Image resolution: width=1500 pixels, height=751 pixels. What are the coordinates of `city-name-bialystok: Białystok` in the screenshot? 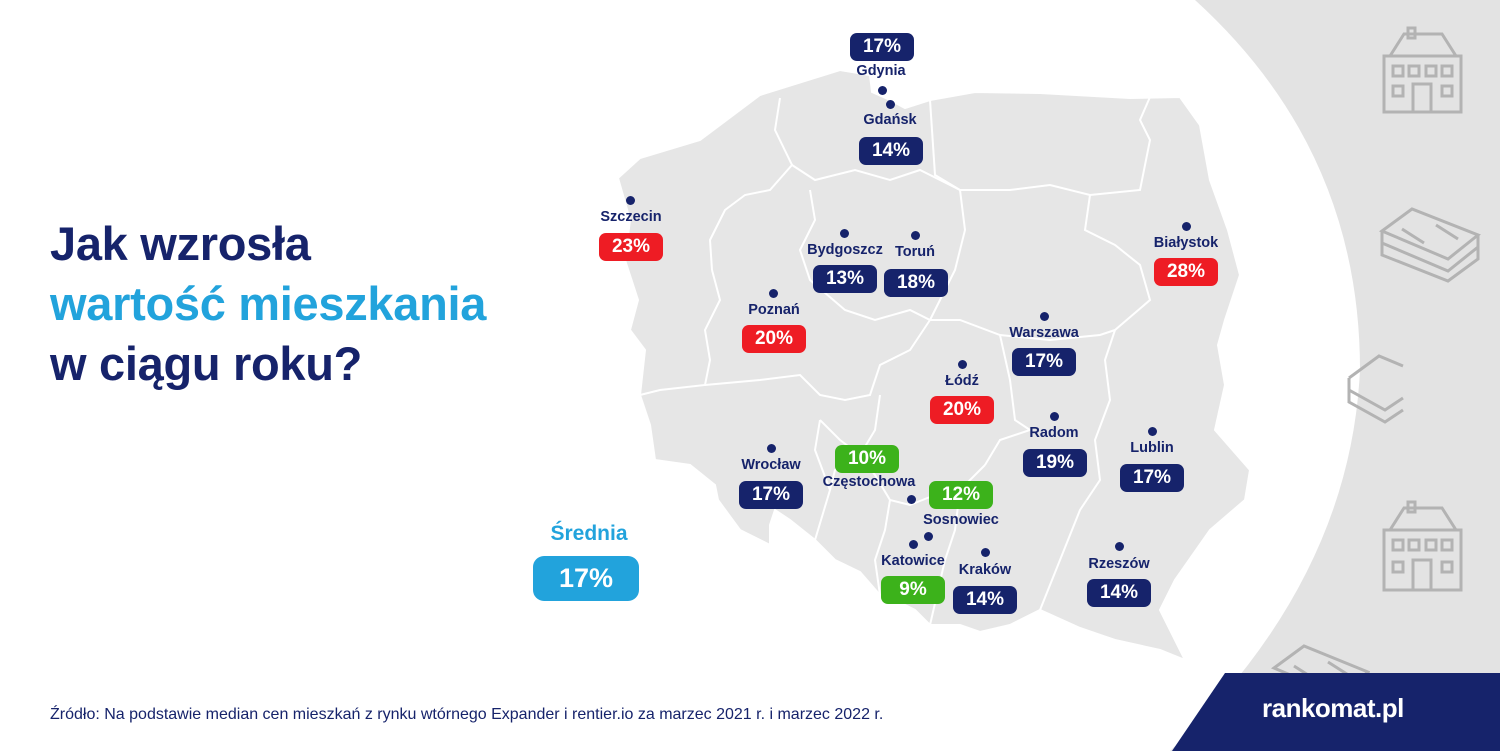 It's located at (1186, 243).